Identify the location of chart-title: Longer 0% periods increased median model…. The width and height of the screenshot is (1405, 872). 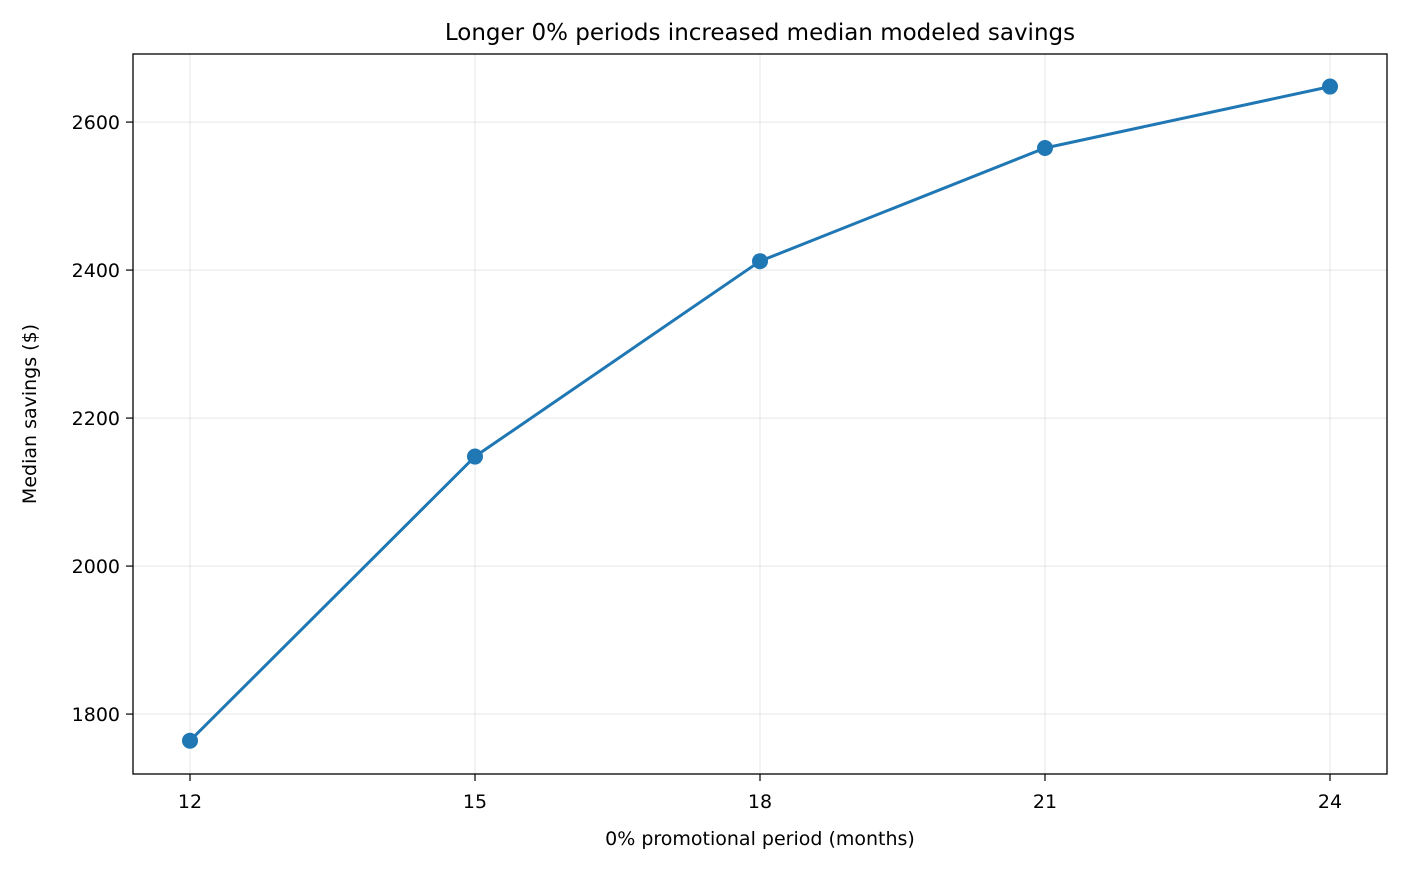
(760, 33).